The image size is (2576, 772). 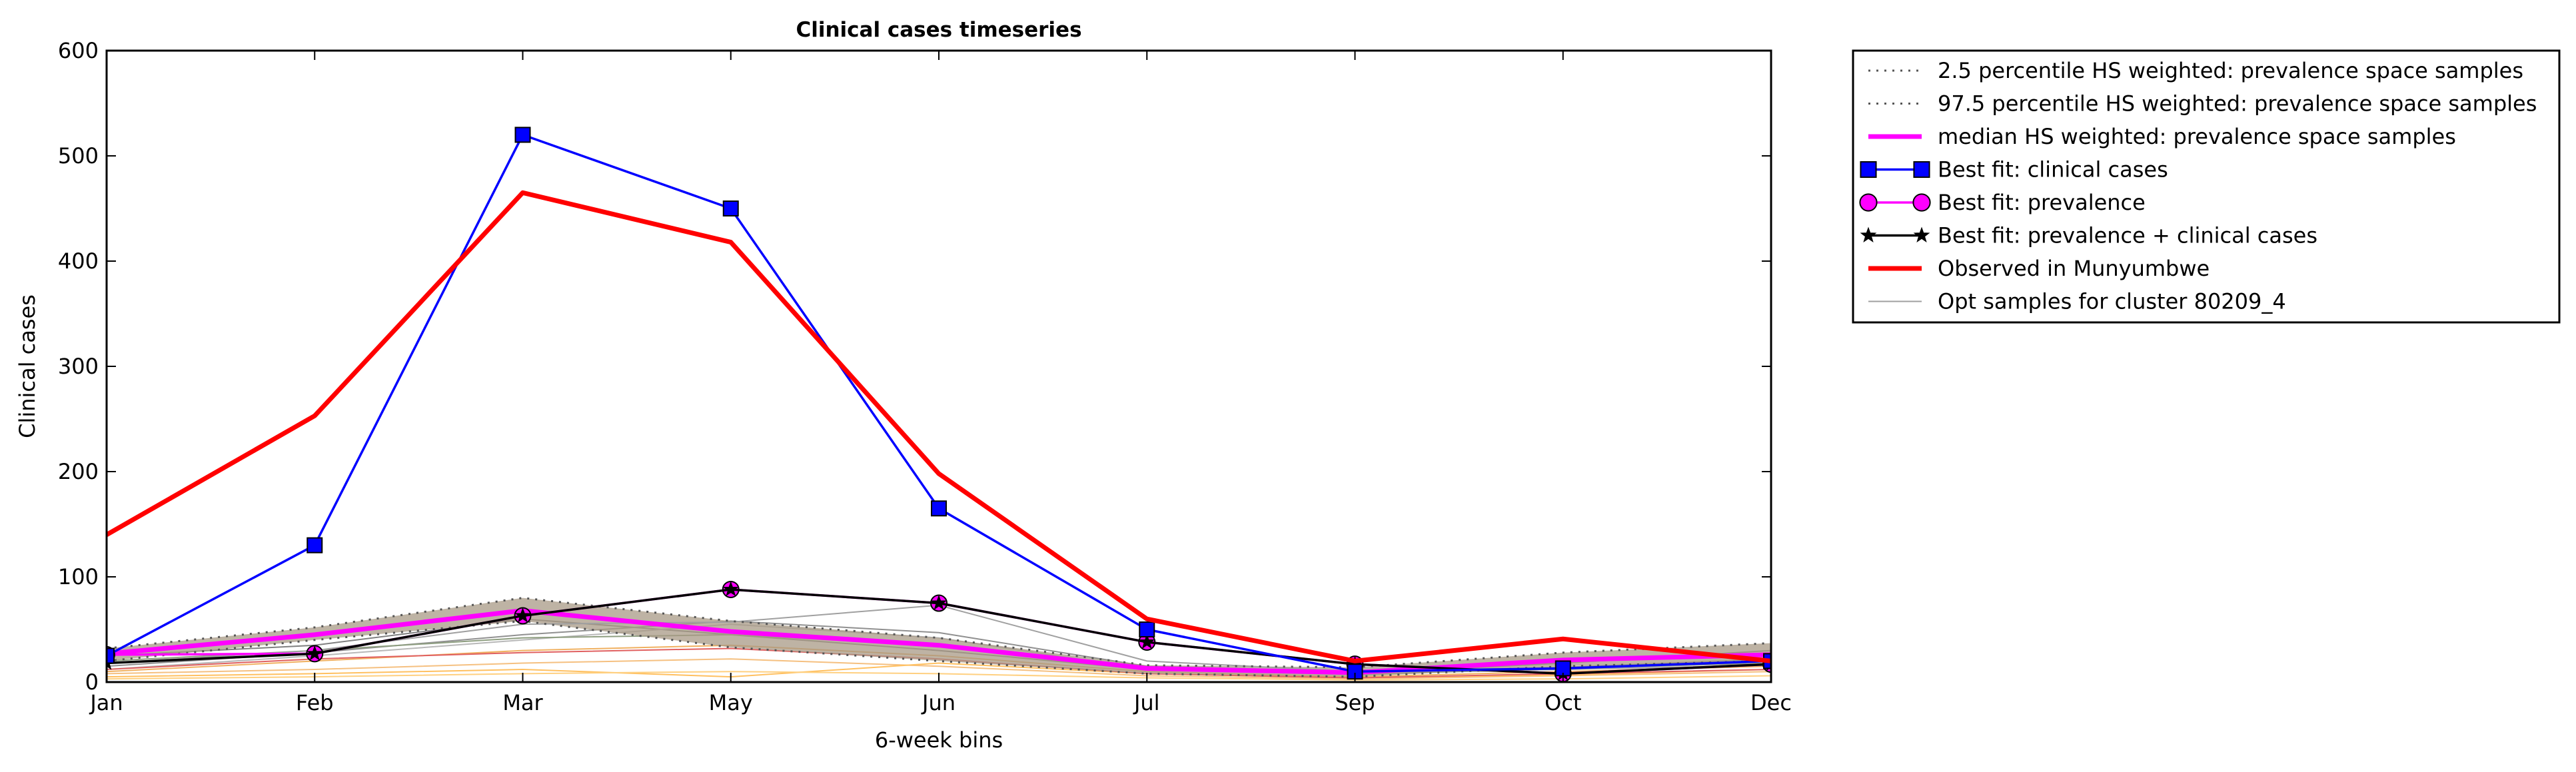 What do you see at coordinates (106, 702) in the screenshot?
I see `x-tick-label: Jan` at bounding box center [106, 702].